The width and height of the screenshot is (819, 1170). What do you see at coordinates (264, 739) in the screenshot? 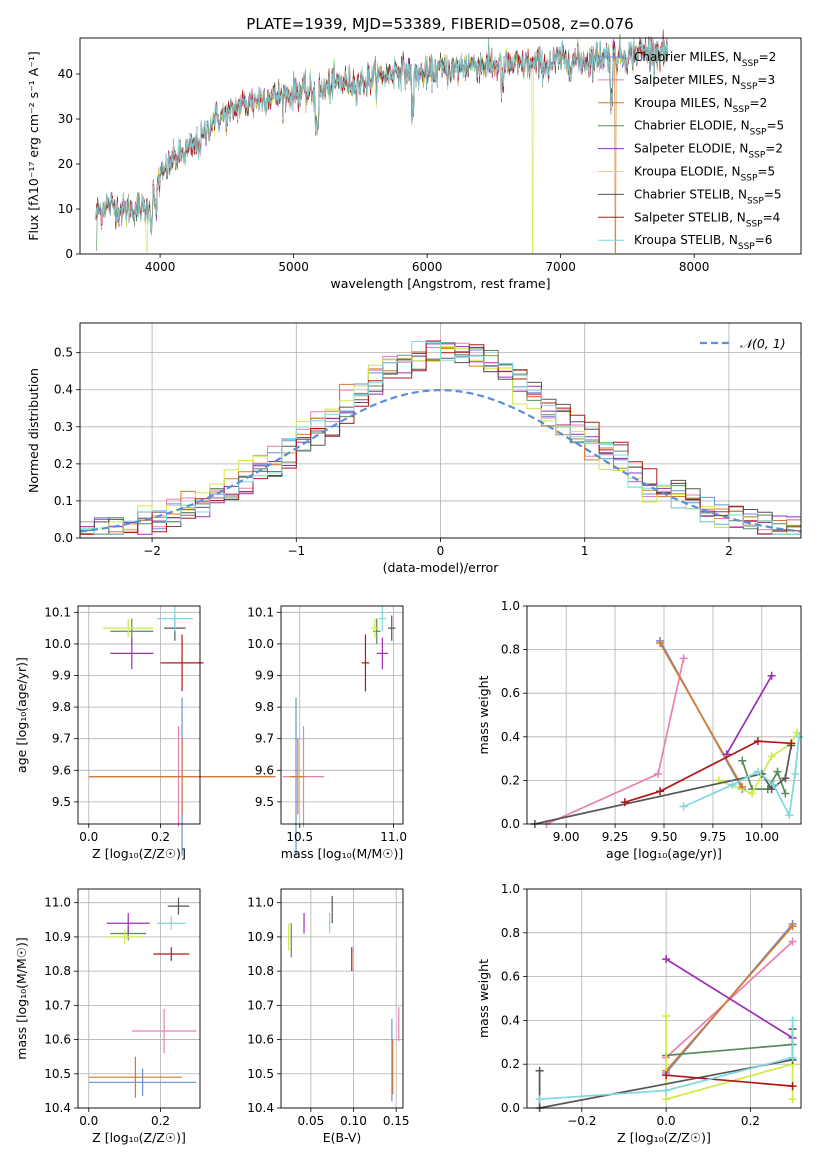
I see `y-tick-label: 9.7` at bounding box center [264, 739].